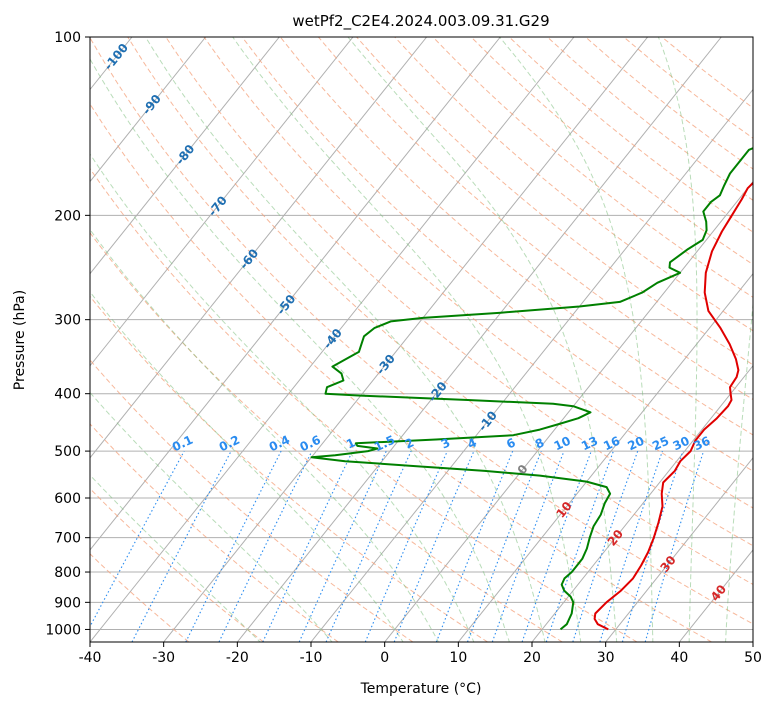 Image resolution: width=775 pixels, height=708 pixels. Describe the element at coordinates (532, 658) in the screenshot. I see `x-tick-label: 20` at that location.